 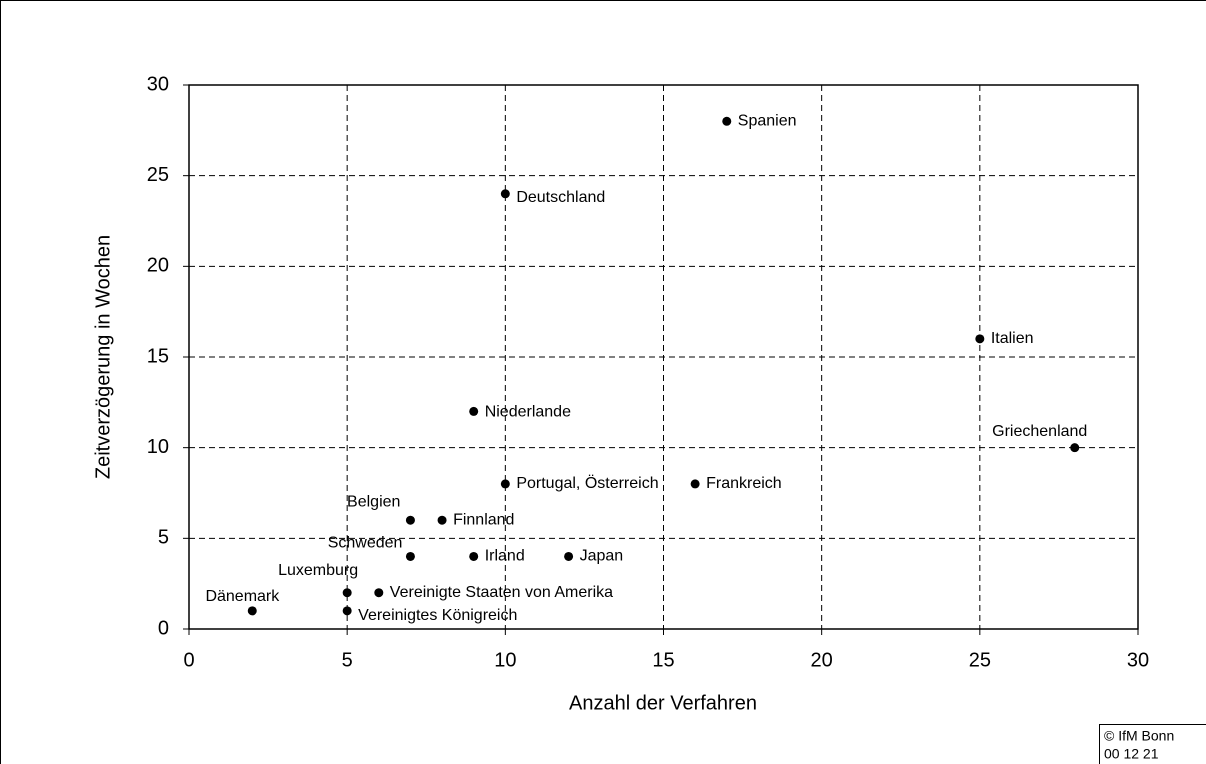 What do you see at coordinates (980, 660) in the screenshot?
I see `x-tick-label: 25` at bounding box center [980, 660].